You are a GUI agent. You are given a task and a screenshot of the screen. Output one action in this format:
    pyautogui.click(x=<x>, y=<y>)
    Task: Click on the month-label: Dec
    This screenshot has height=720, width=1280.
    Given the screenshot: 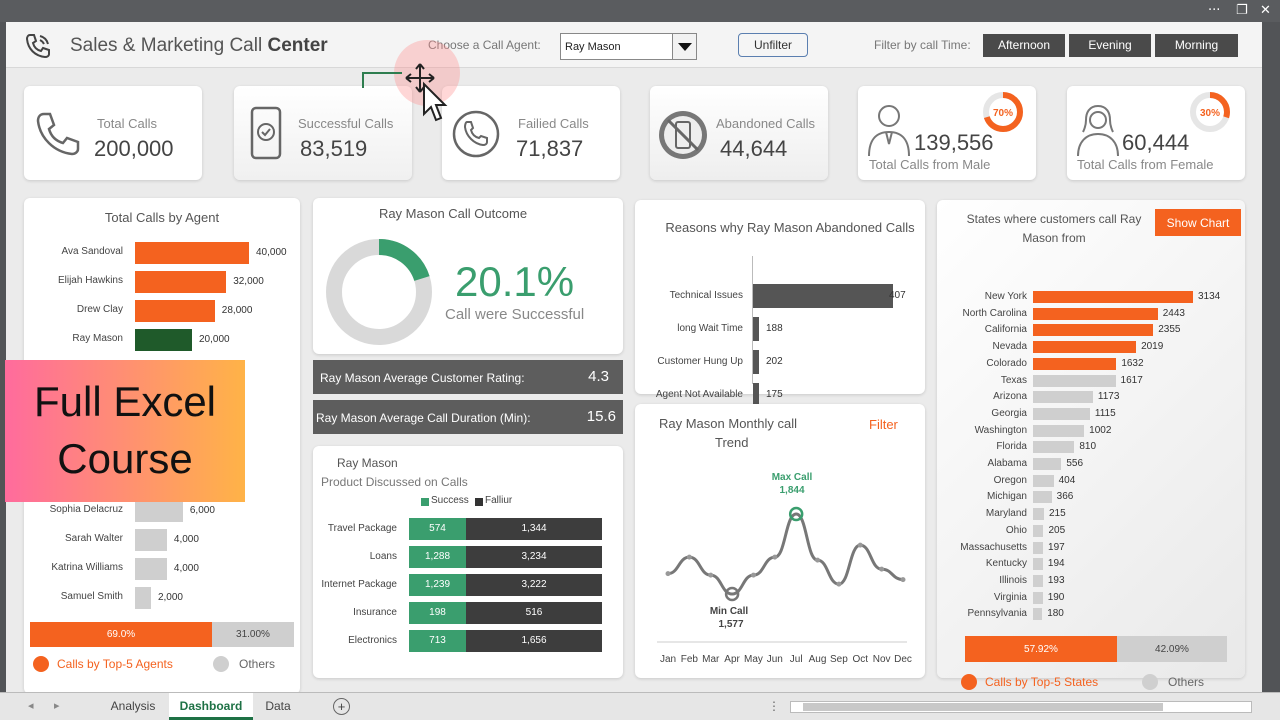 What is the action you would take?
    pyautogui.click(x=903, y=659)
    